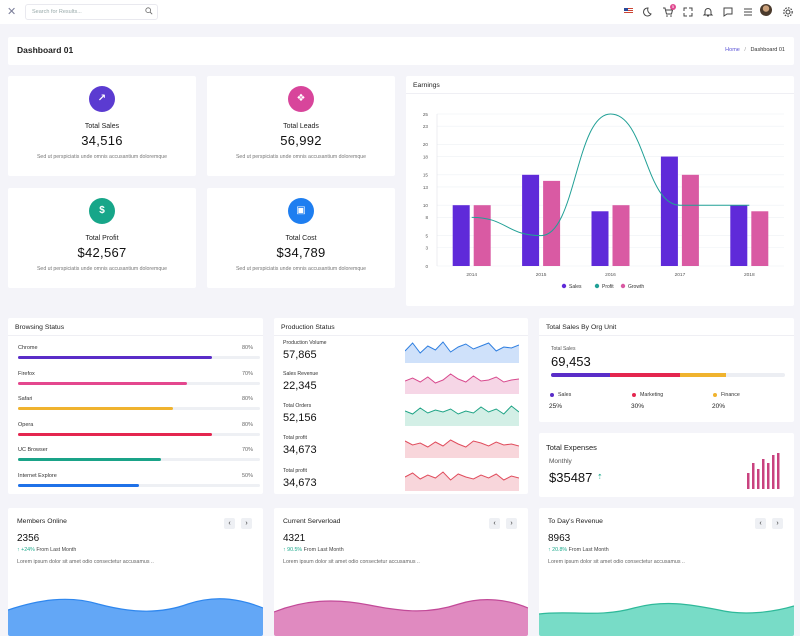 The width and height of the screenshot is (800, 636). Describe the element at coordinates (301, 140) in the screenshot. I see `stat-value: 56,992` at that location.